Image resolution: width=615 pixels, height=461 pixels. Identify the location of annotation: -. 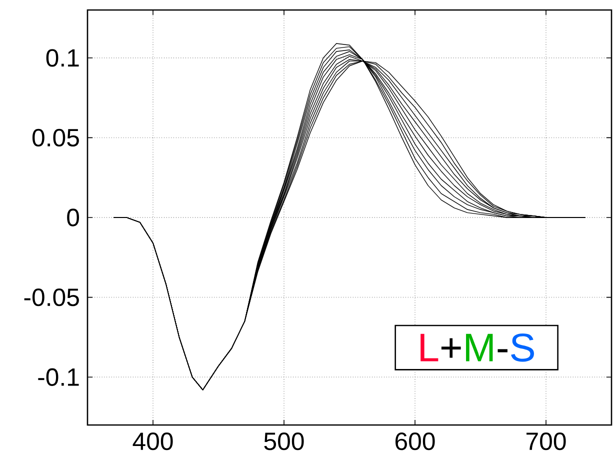
(503, 350).